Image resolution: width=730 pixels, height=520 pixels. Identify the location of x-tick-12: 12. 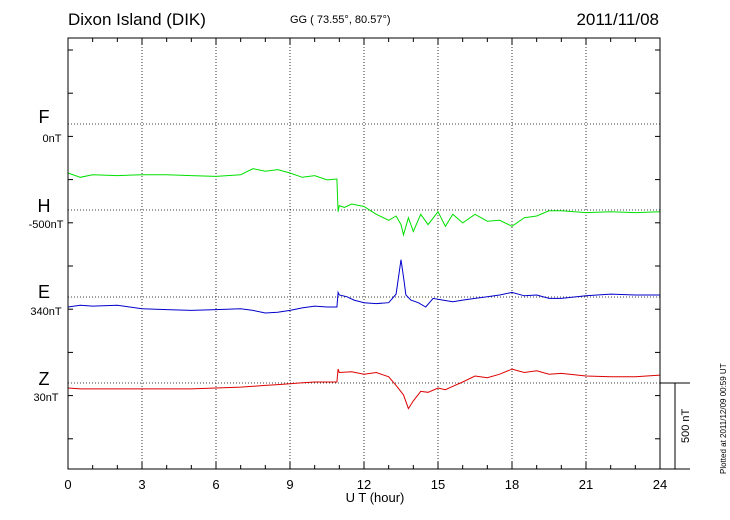
(364, 484).